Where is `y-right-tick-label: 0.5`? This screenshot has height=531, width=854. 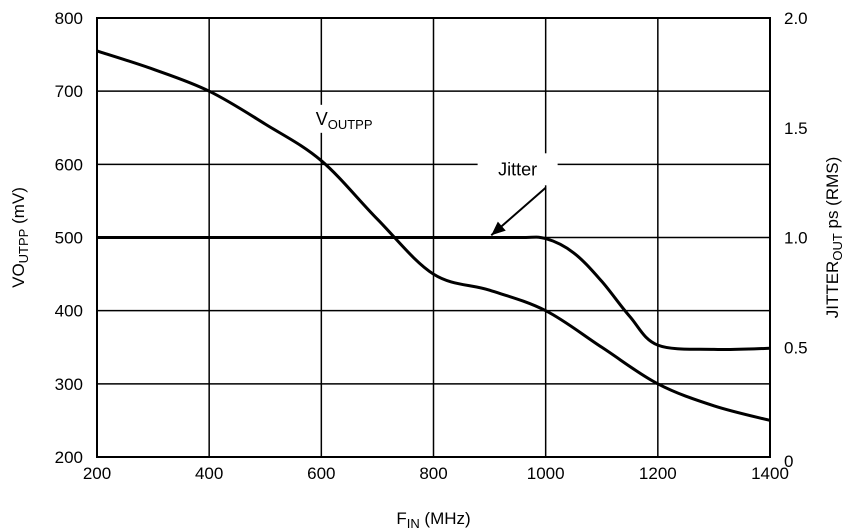
y-right-tick-label: 0.5 is located at coordinates (796, 347).